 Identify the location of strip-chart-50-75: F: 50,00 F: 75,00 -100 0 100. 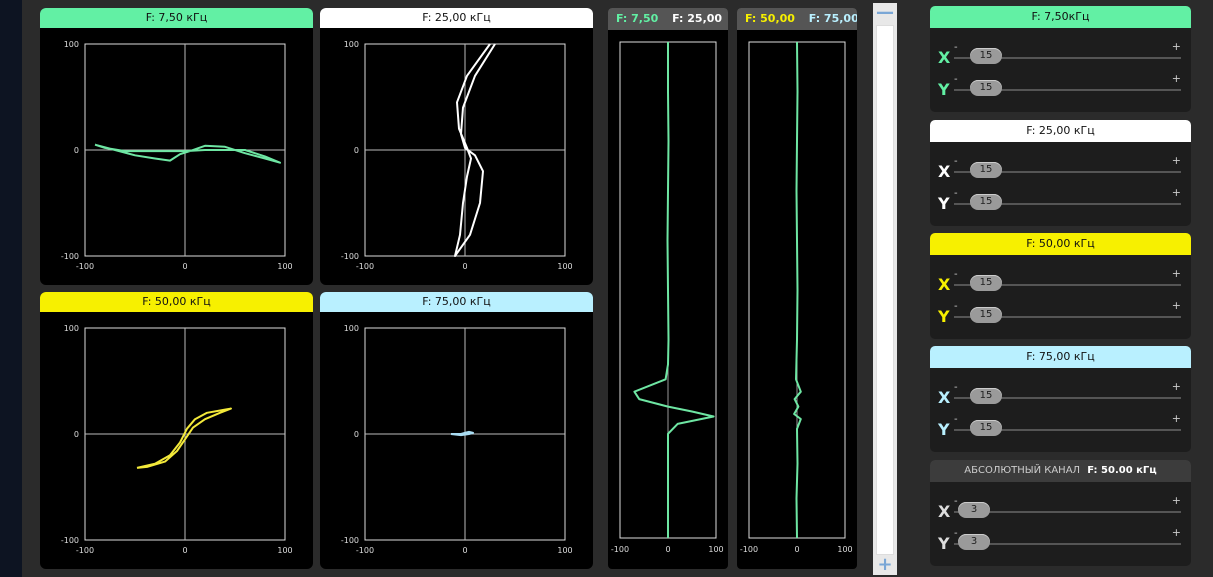
(797, 288).